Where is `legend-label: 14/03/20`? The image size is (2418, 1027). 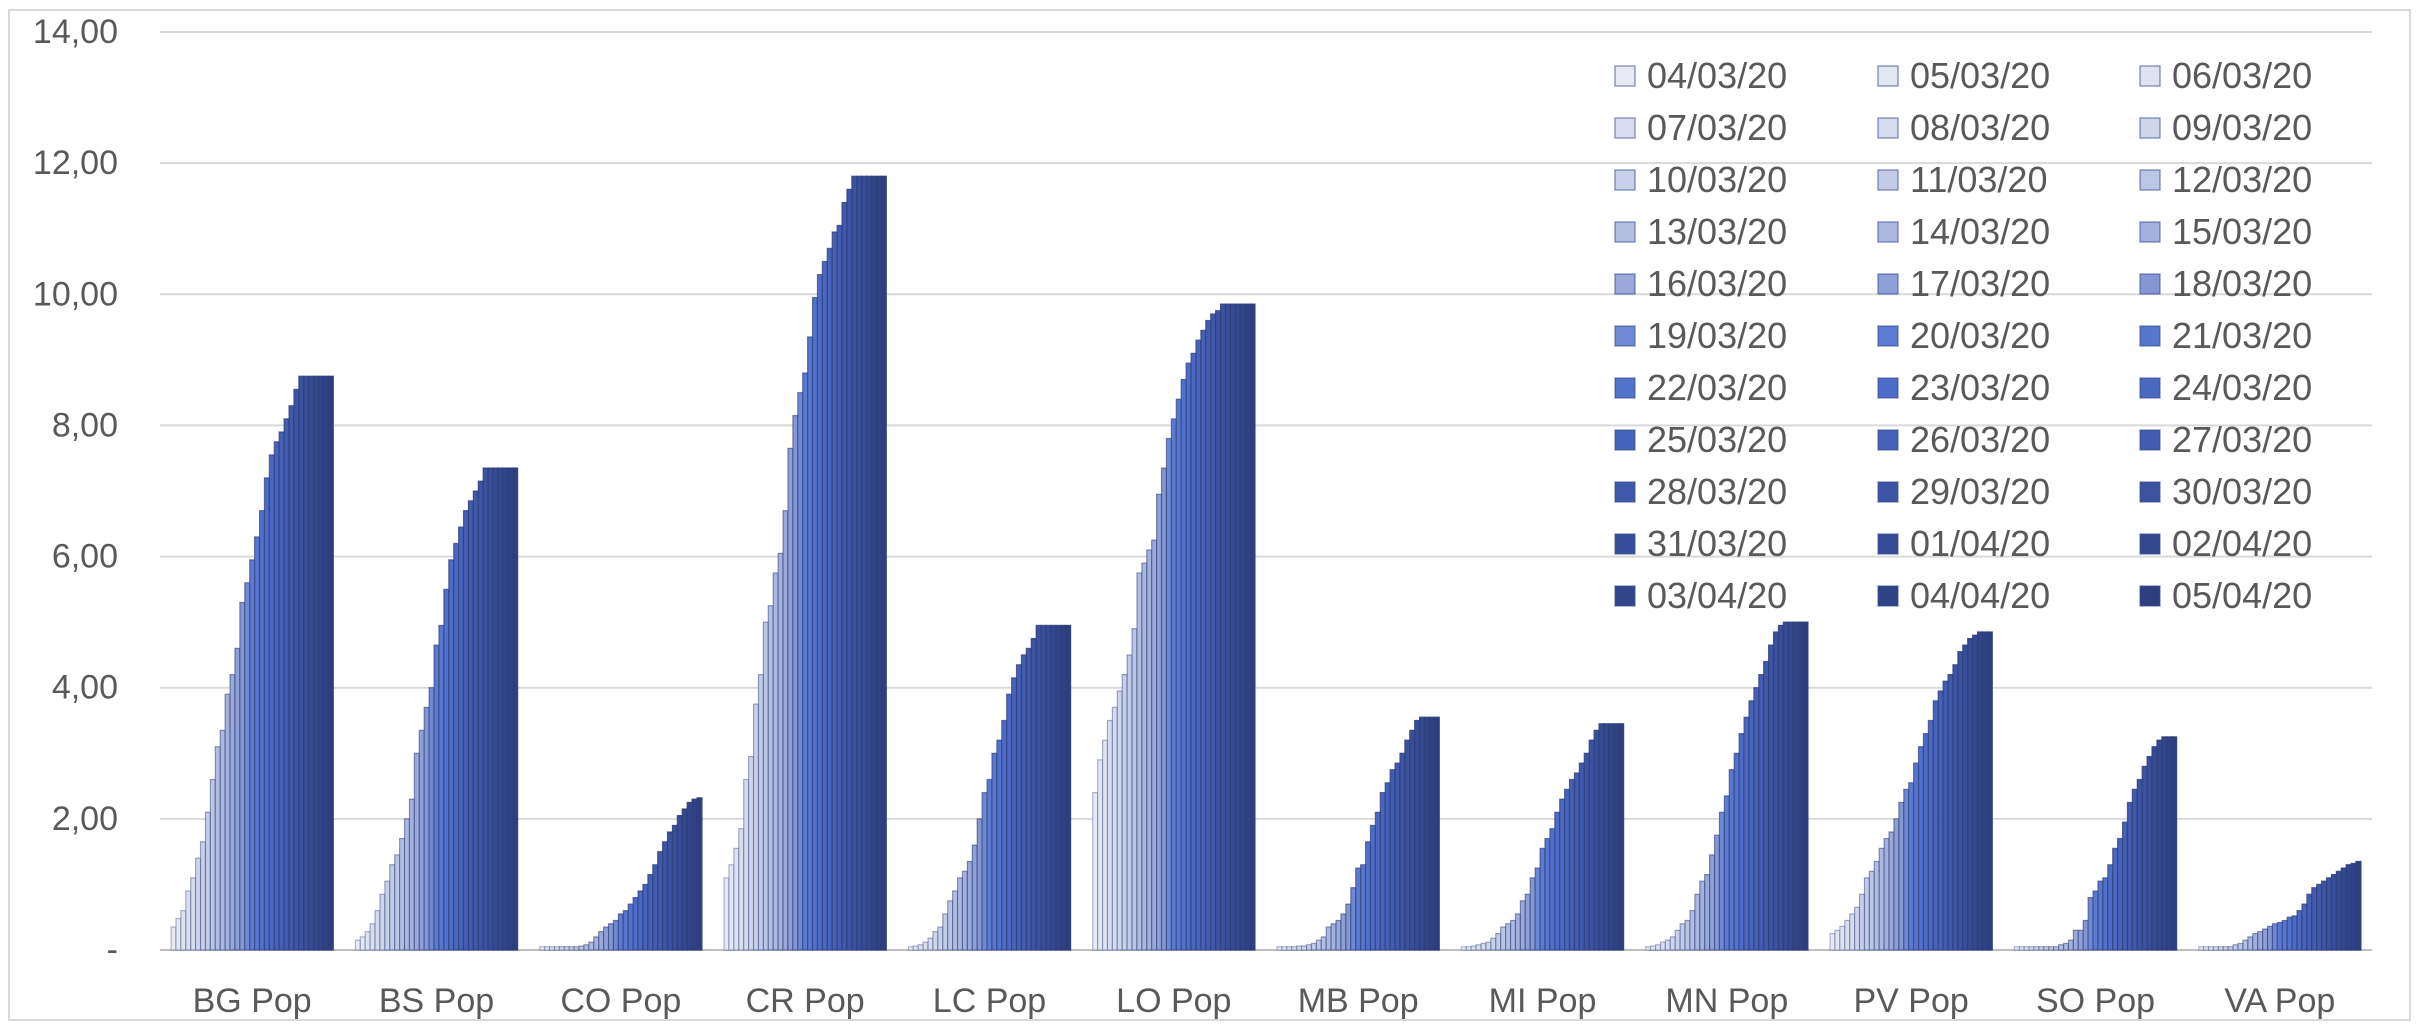
legend-label: 14/03/20 is located at coordinates (1980, 231).